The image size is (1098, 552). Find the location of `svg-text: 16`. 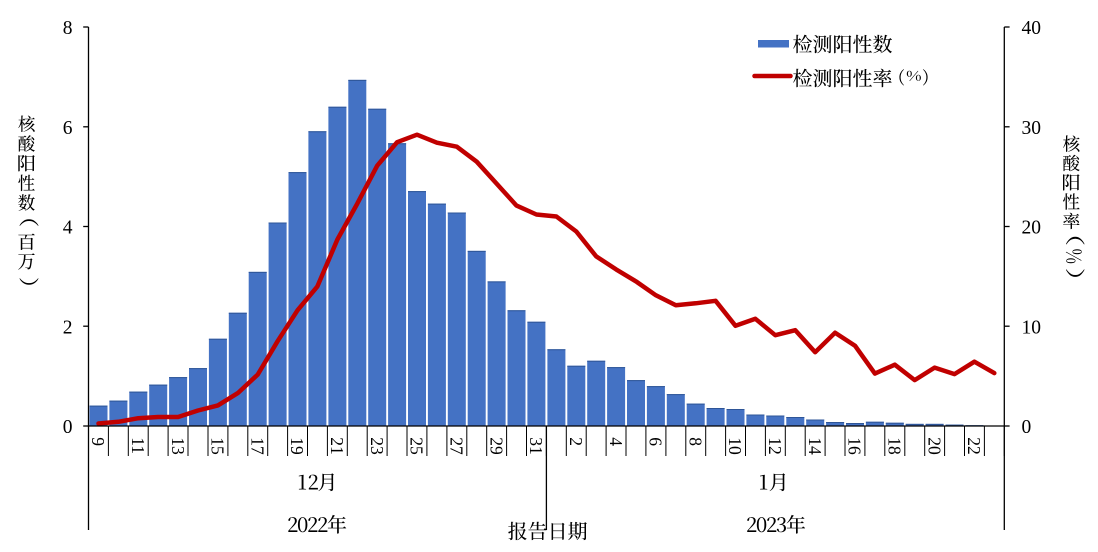

svg-text: 16 is located at coordinates (855, 446).